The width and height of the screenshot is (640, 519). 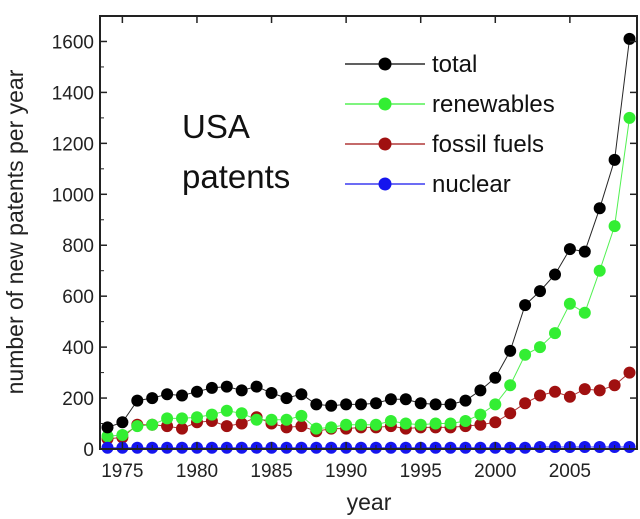 What do you see at coordinates (368, 405) in the screenshot?
I see `series-fossil-fuels` at bounding box center [368, 405].